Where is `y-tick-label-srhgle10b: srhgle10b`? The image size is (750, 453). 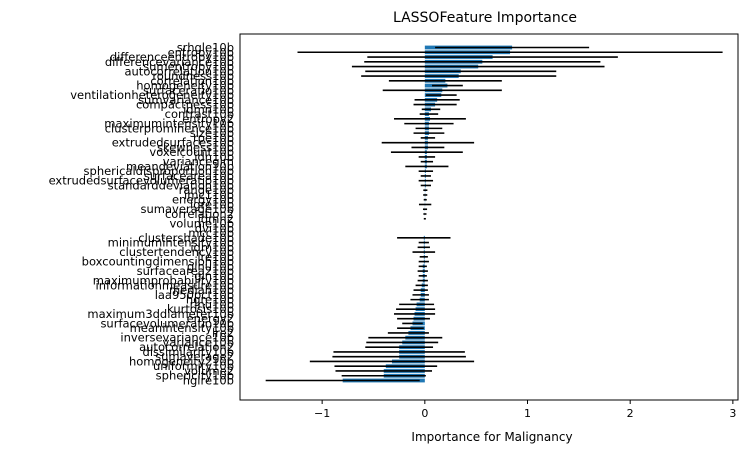
y-tick-label-srhgle10b: srhgle10b is located at coordinates (205, 48).